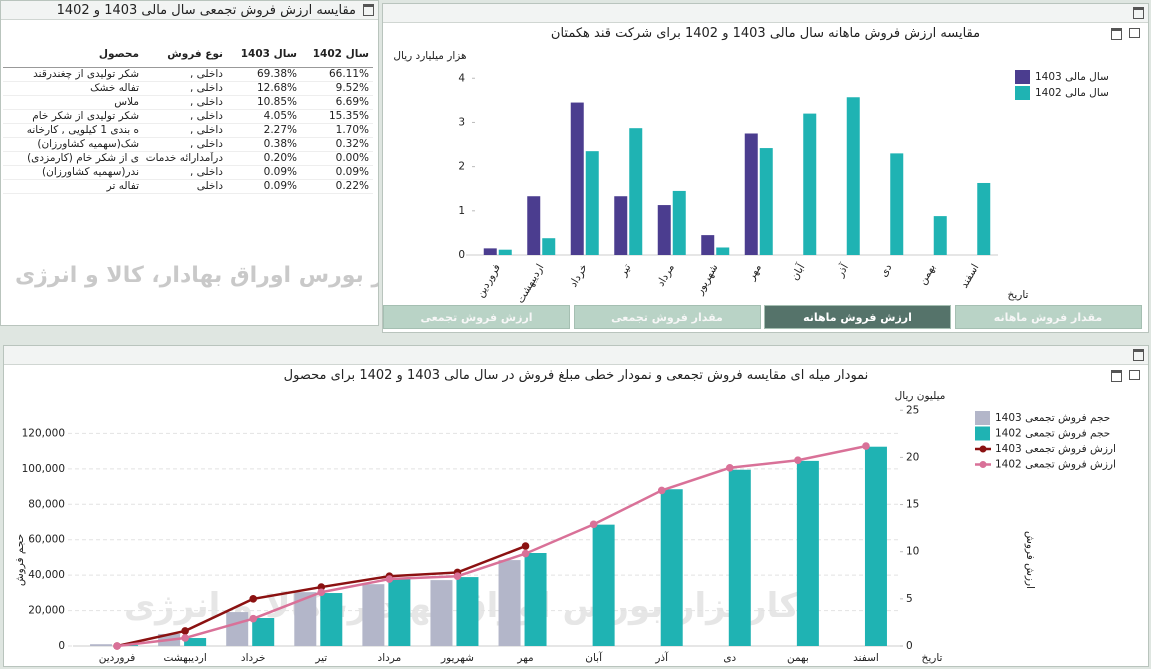 The image size is (1151, 669). I want to click on table-row: شکر تولیدی از شکر خام داخلی , 4.05% 15.35%, so click(188, 116).